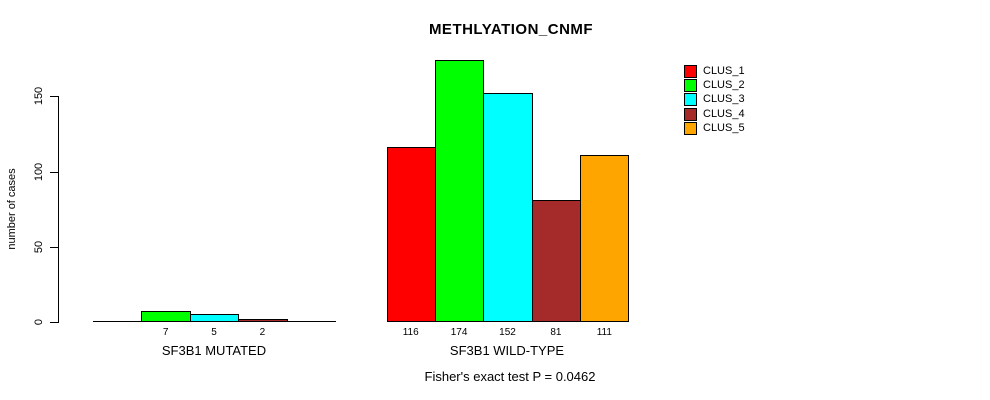 Image resolution: width=990 pixels, height=400 pixels. I want to click on y-axis-tick-label: 150, so click(39, 96).